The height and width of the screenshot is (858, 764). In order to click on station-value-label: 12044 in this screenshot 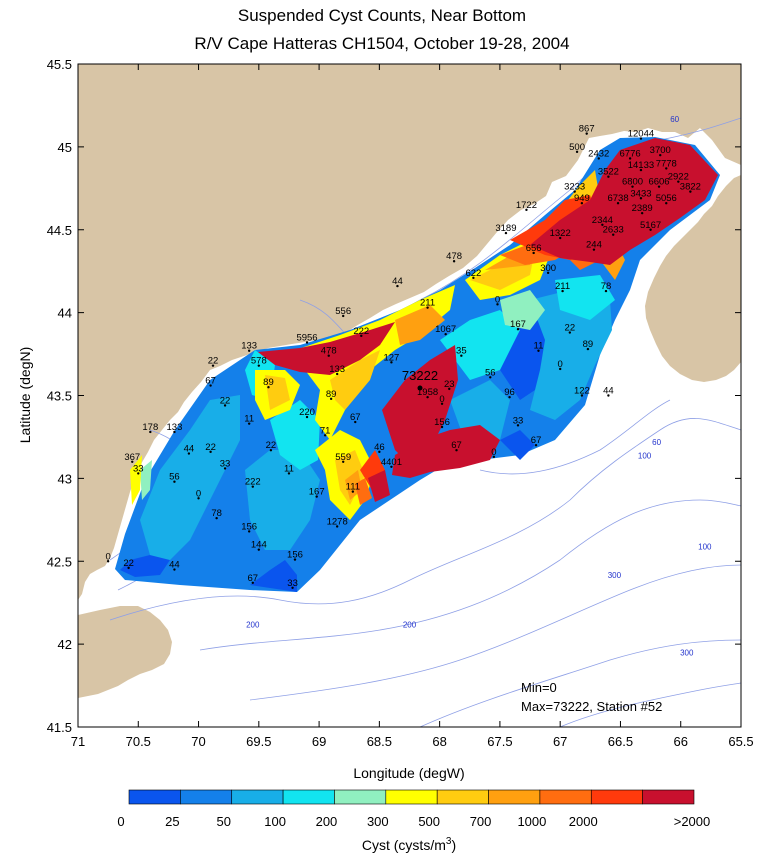, I will do `click(641, 134)`.